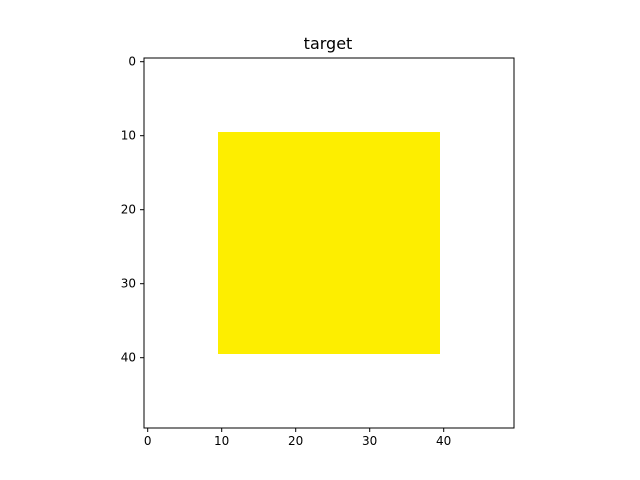  What do you see at coordinates (128, 358) in the screenshot?
I see `y-tick-label: 40` at bounding box center [128, 358].